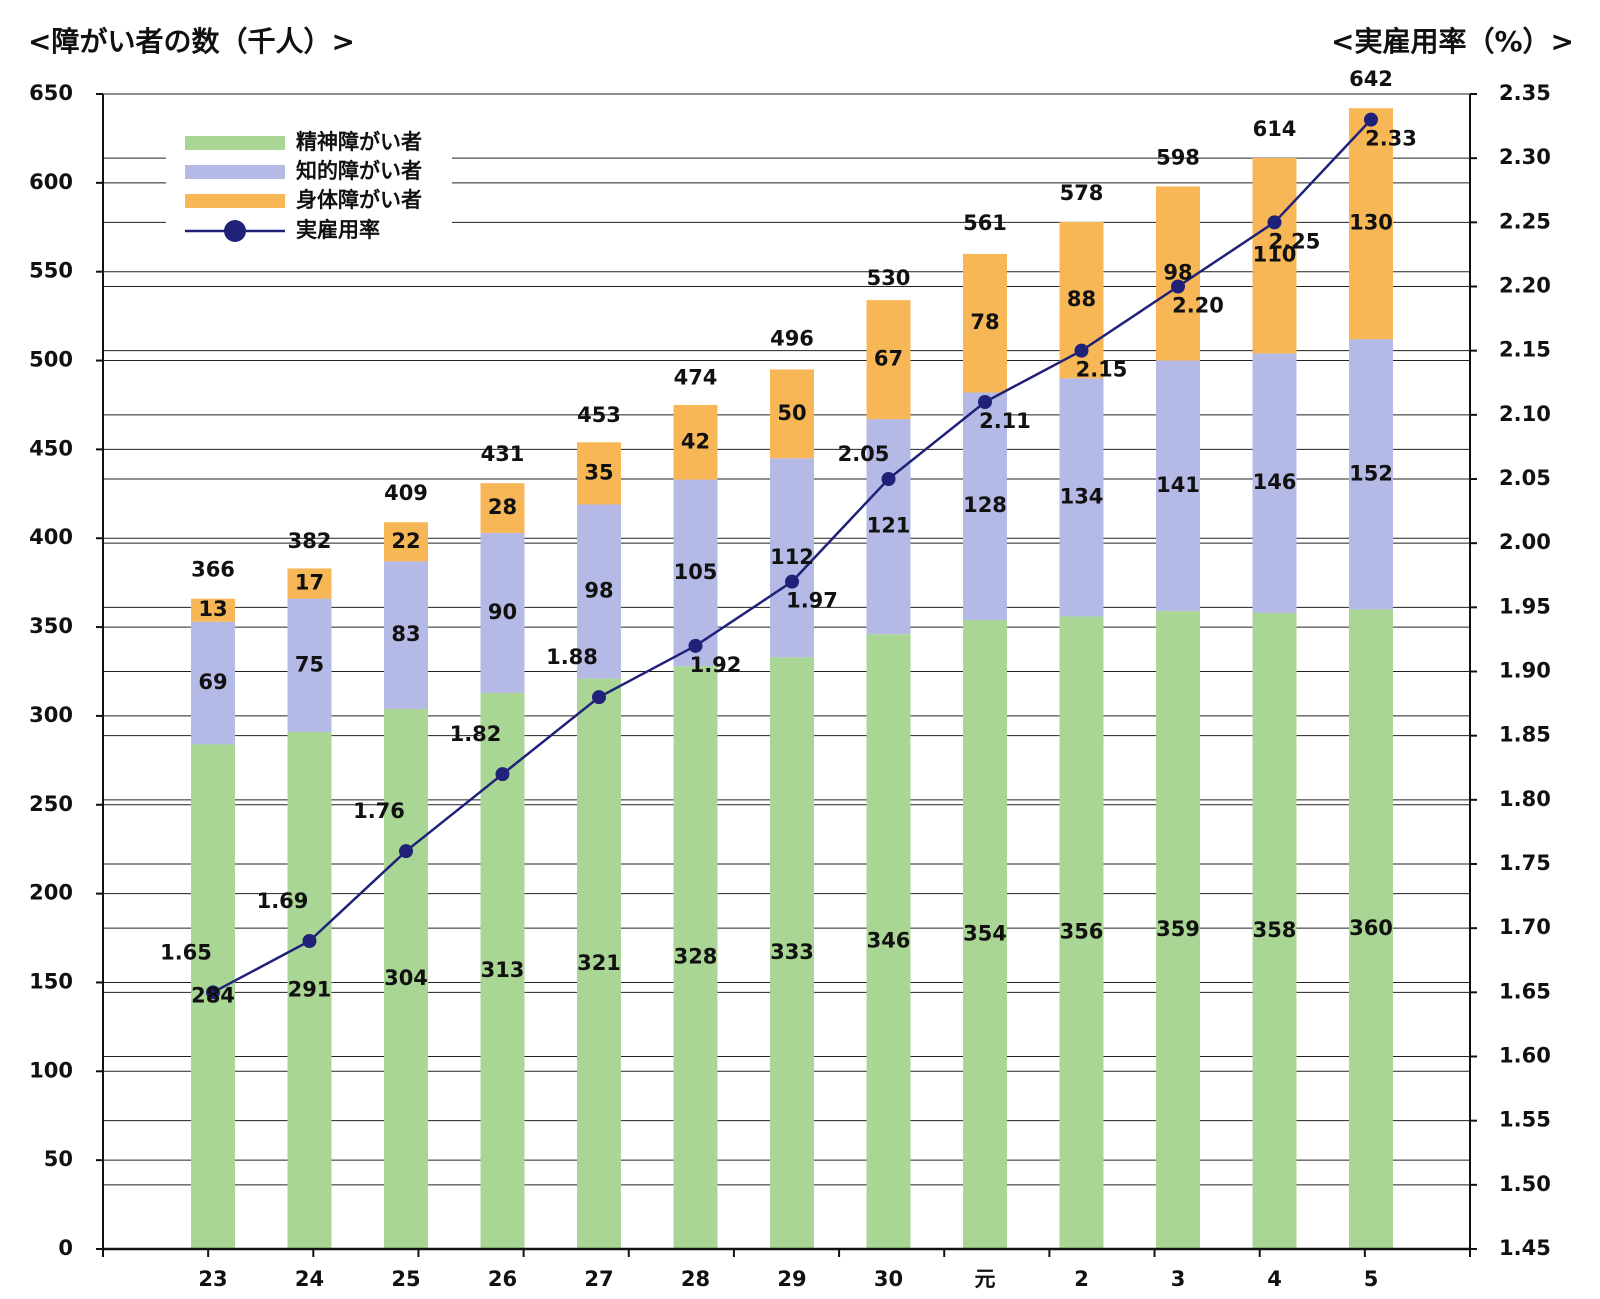  What do you see at coordinates (51, 360) in the screenshot?
I see `left-tick-label: 500` at bounding box center [51, 360].